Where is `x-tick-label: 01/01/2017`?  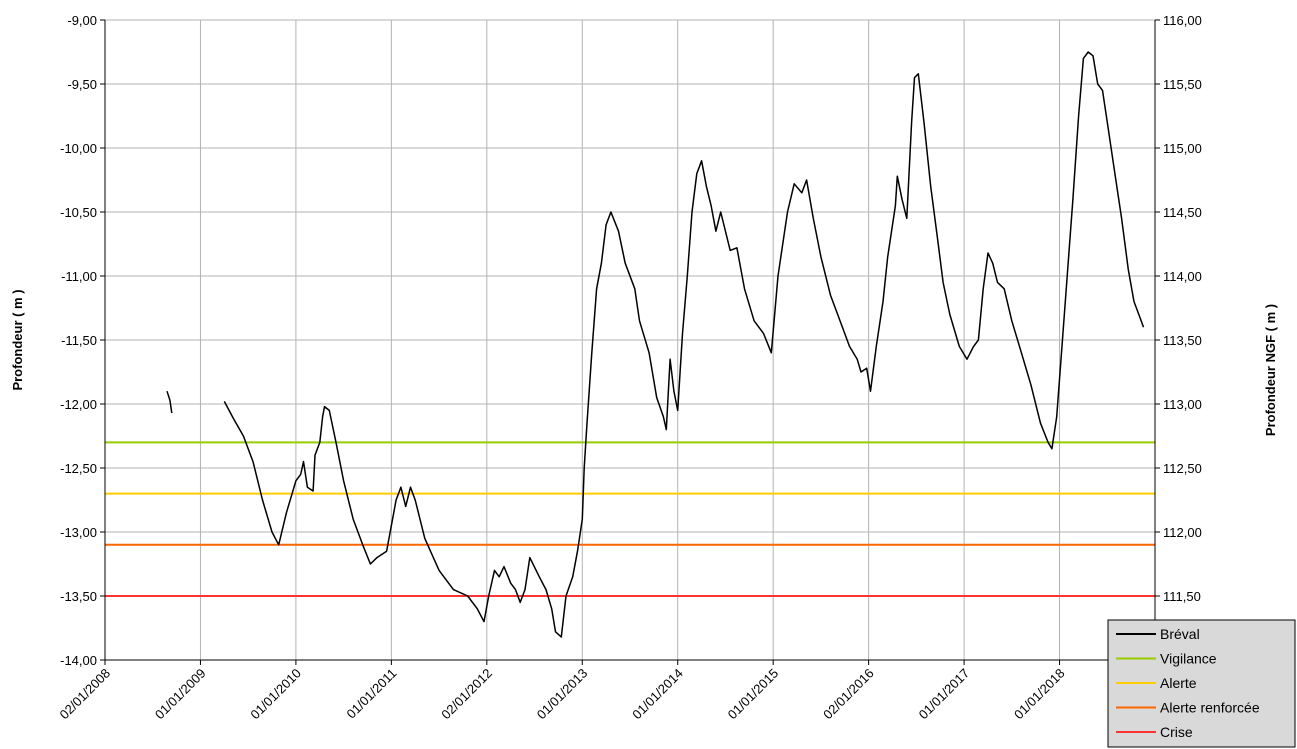 x-tick-label: 01/01/2017 is located at coordinates (944, 694).